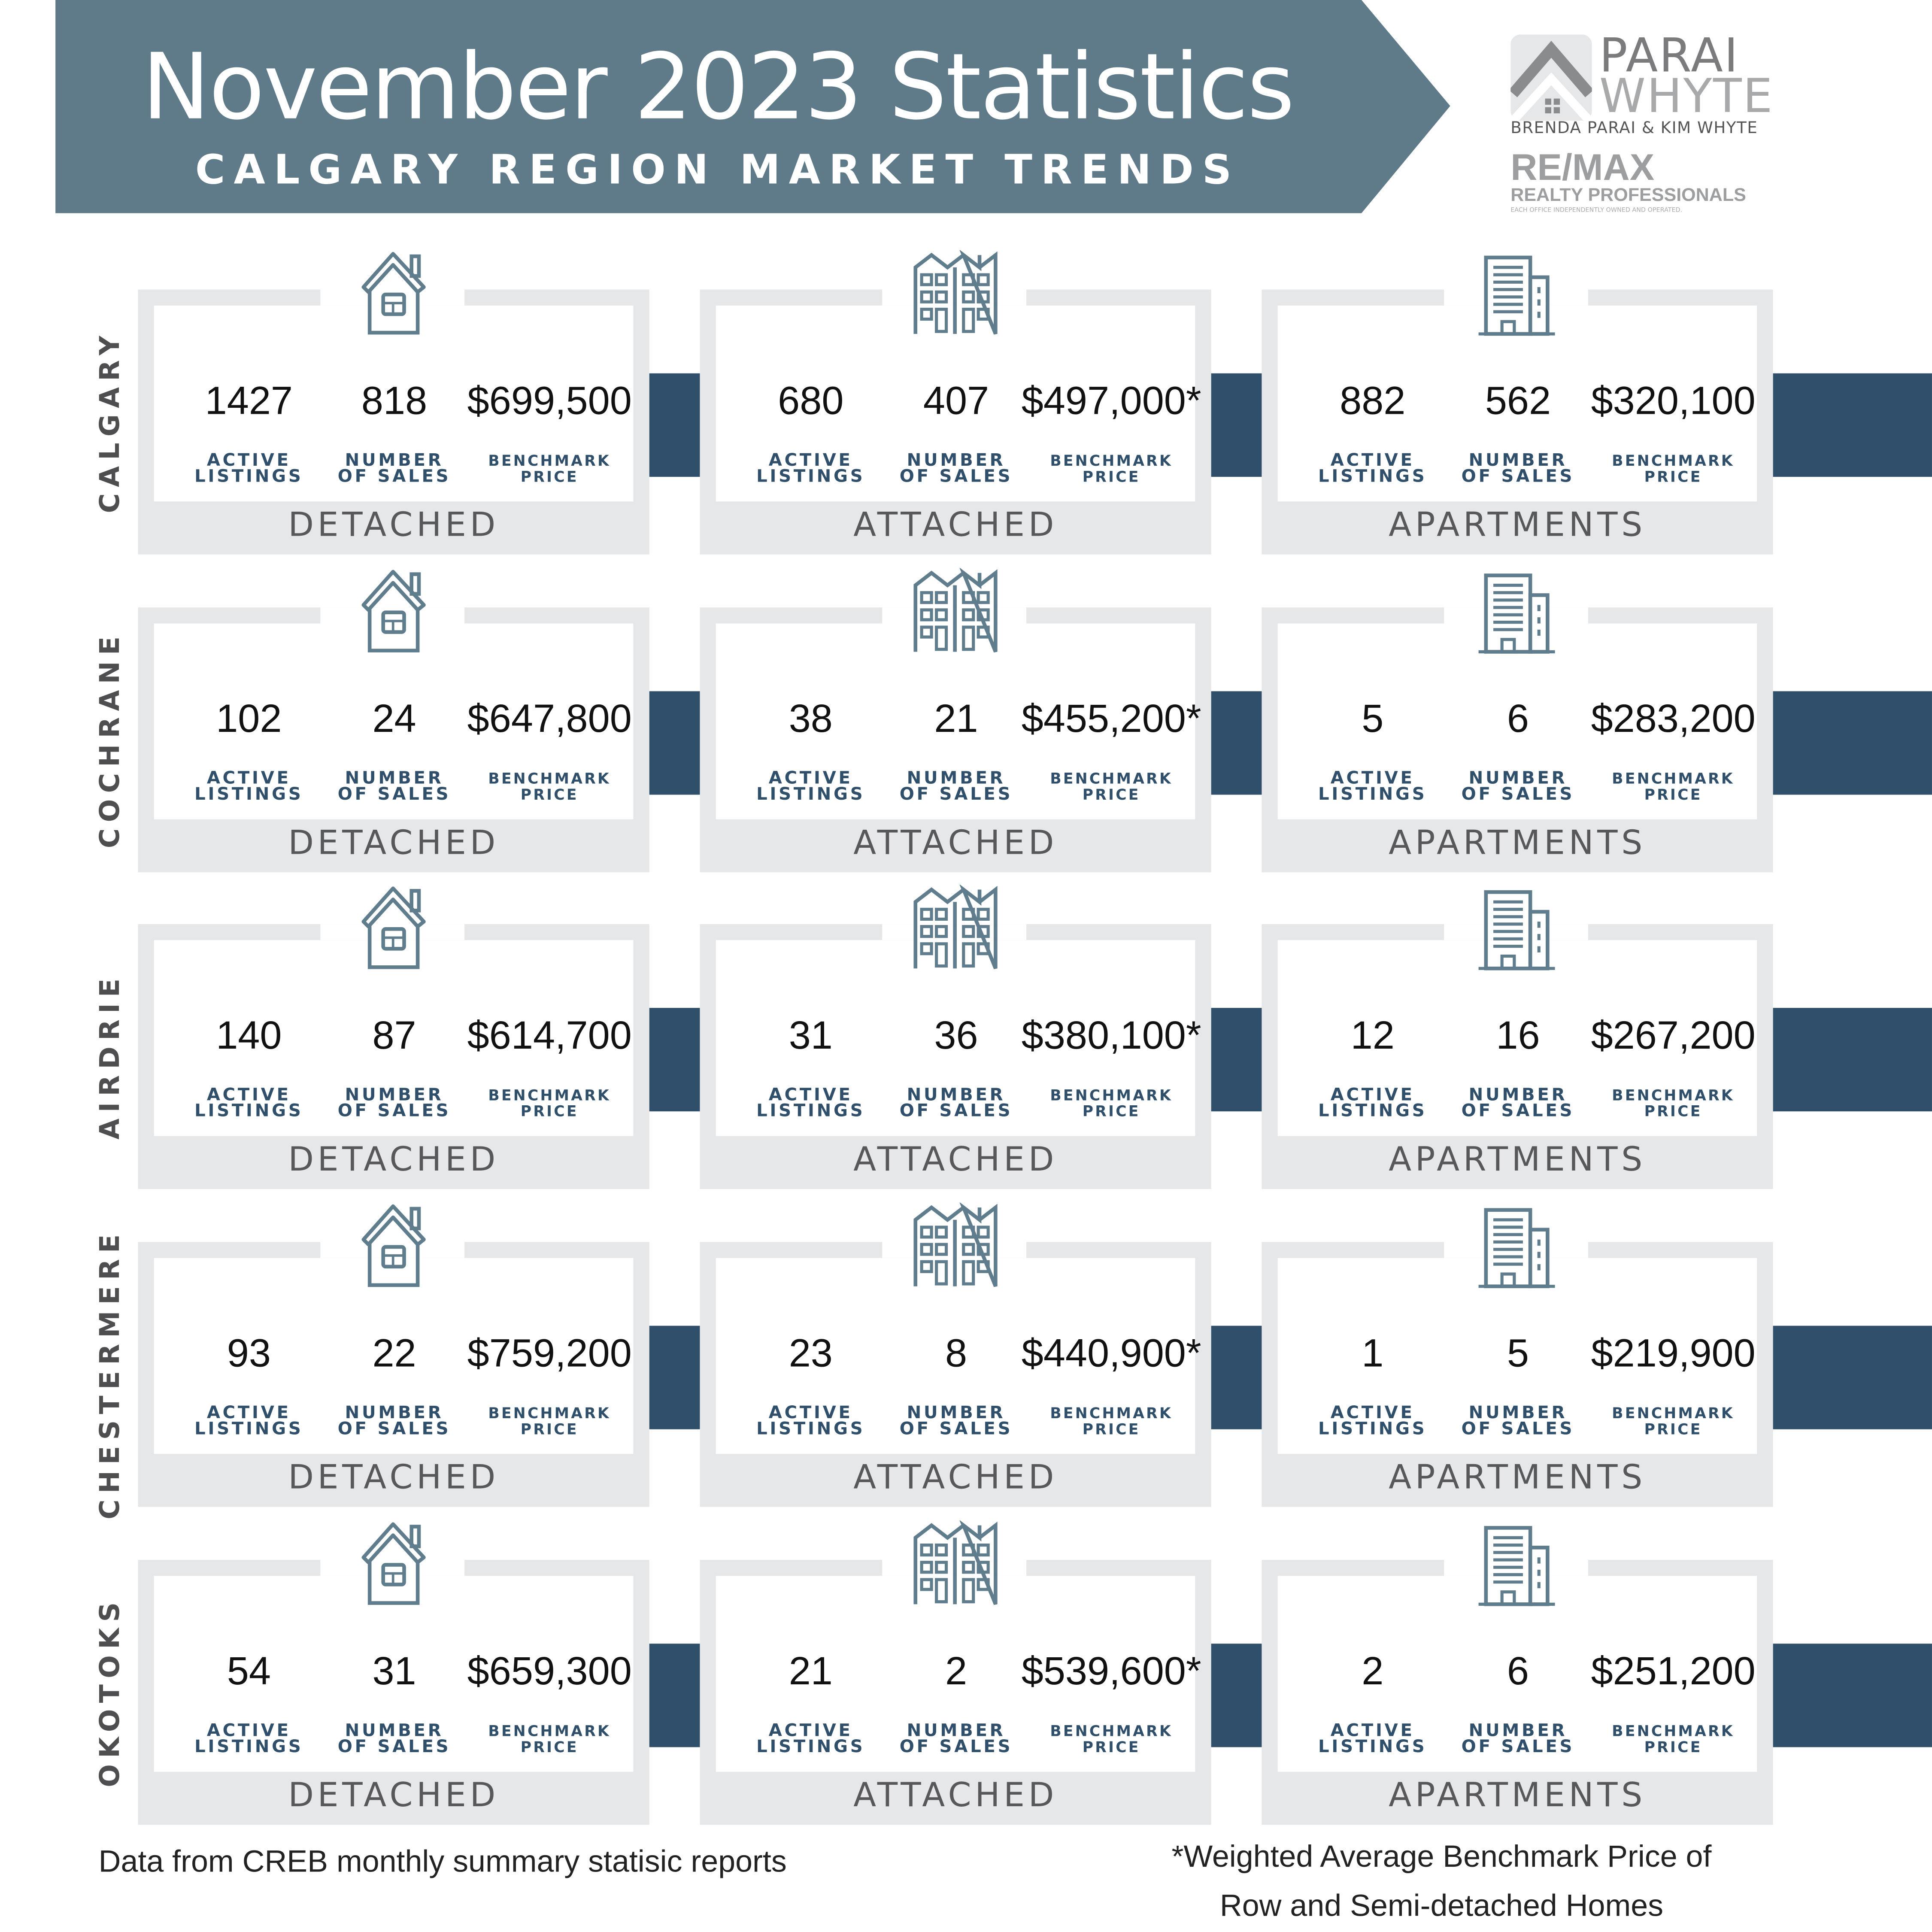 The width and height of the screenshot is (1932, 1932). I want to click on sales-value: 8, so click(956, 1353).